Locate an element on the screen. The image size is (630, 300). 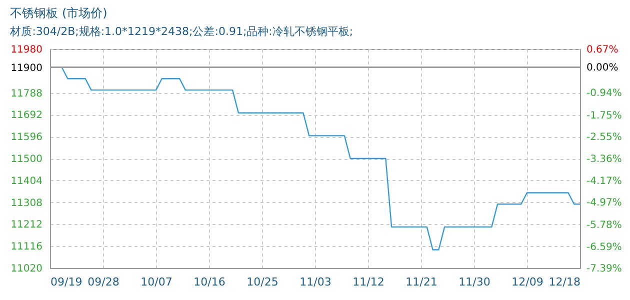
y2-tick-label: -0.94% is located at coordinates (604, 94).